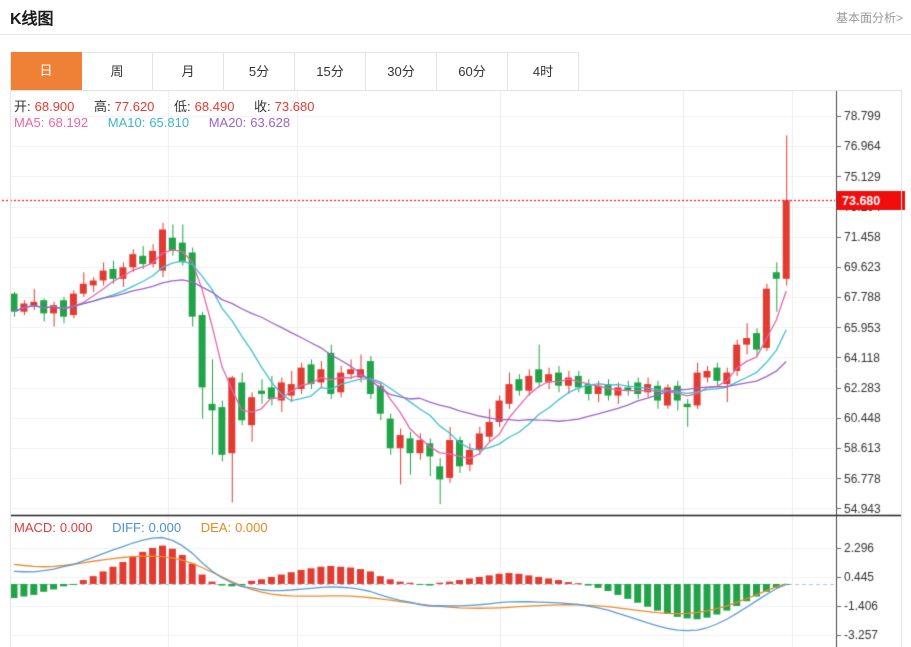 This screenshot has height=647, width=911. Describe the element at coordinates (126, 122) in the screenshot. I see `ma10-label: MA10:` at that location.